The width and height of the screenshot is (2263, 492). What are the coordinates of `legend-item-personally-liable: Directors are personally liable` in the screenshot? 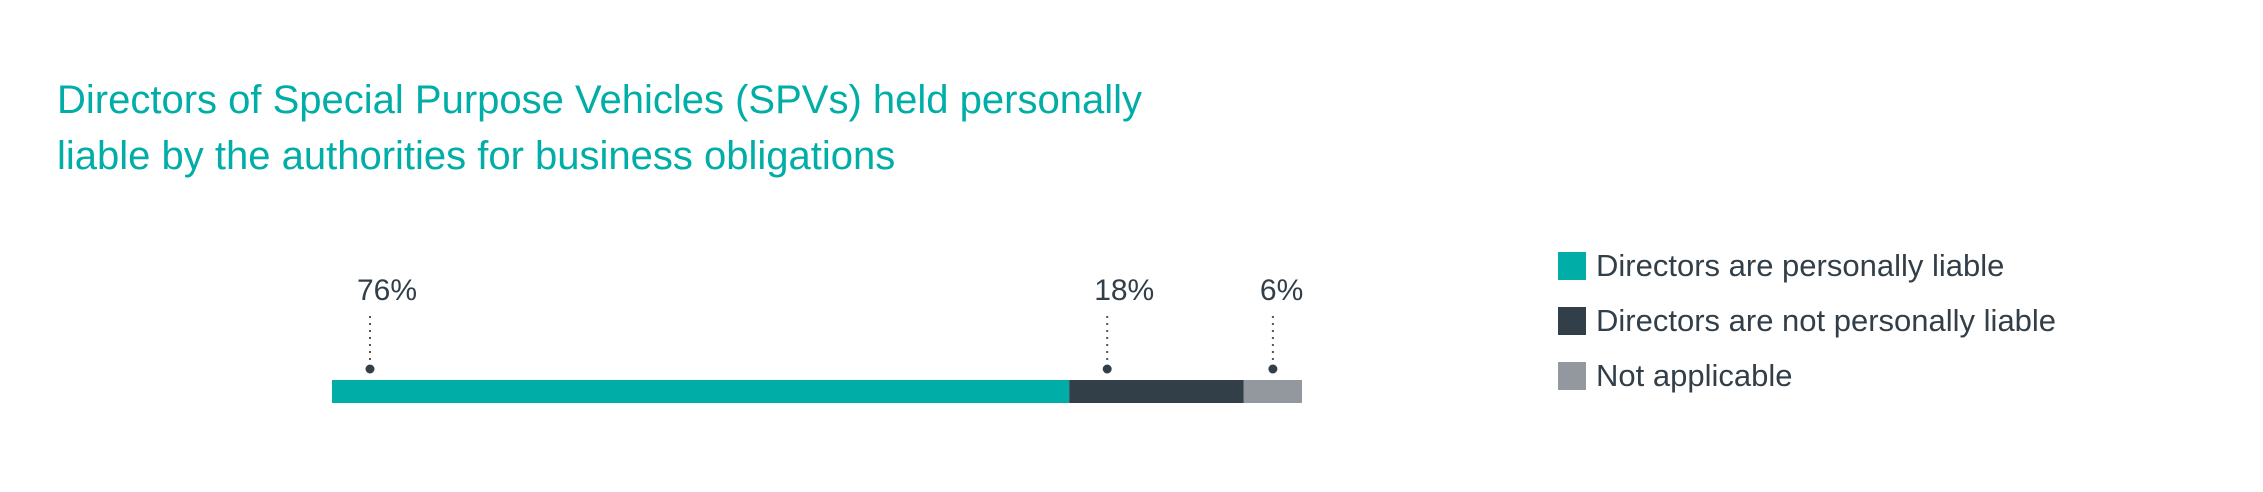 It's located at (1807, 265).